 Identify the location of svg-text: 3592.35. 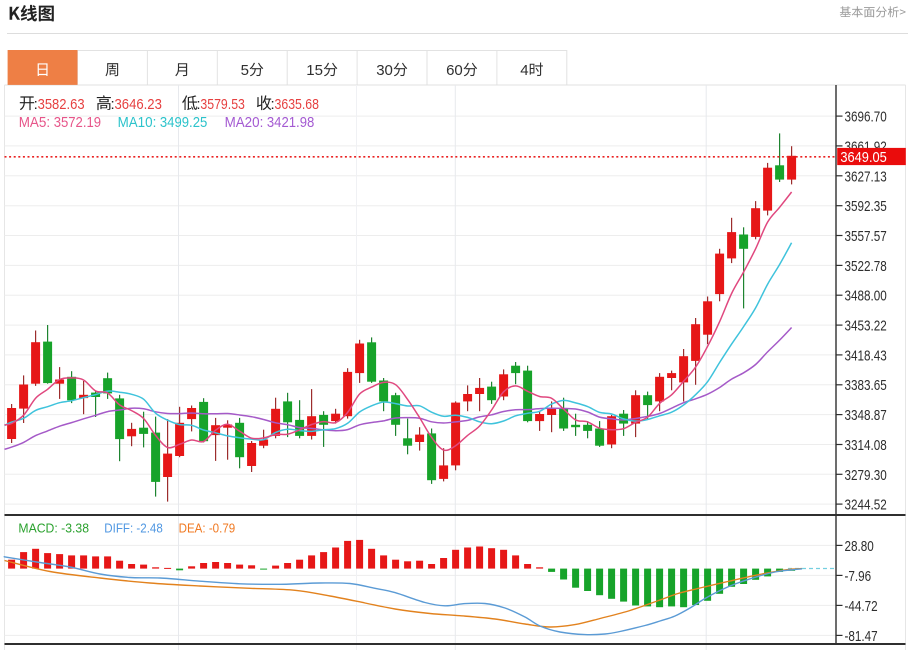
(866, 206).